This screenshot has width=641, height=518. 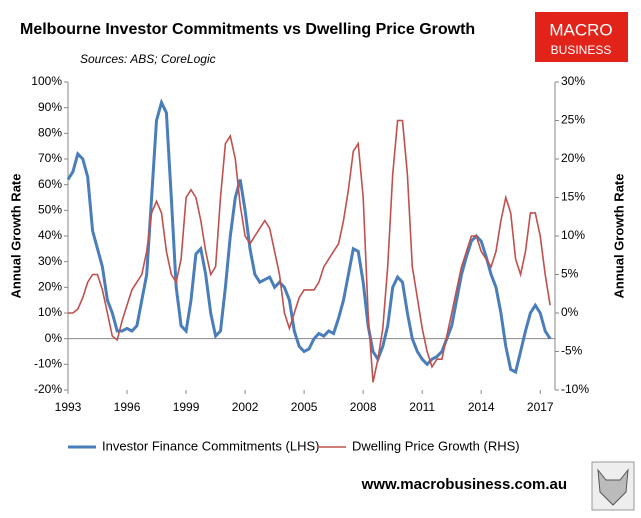 I want to click on y-tick-label: 70%, so click(x=50, y=158).